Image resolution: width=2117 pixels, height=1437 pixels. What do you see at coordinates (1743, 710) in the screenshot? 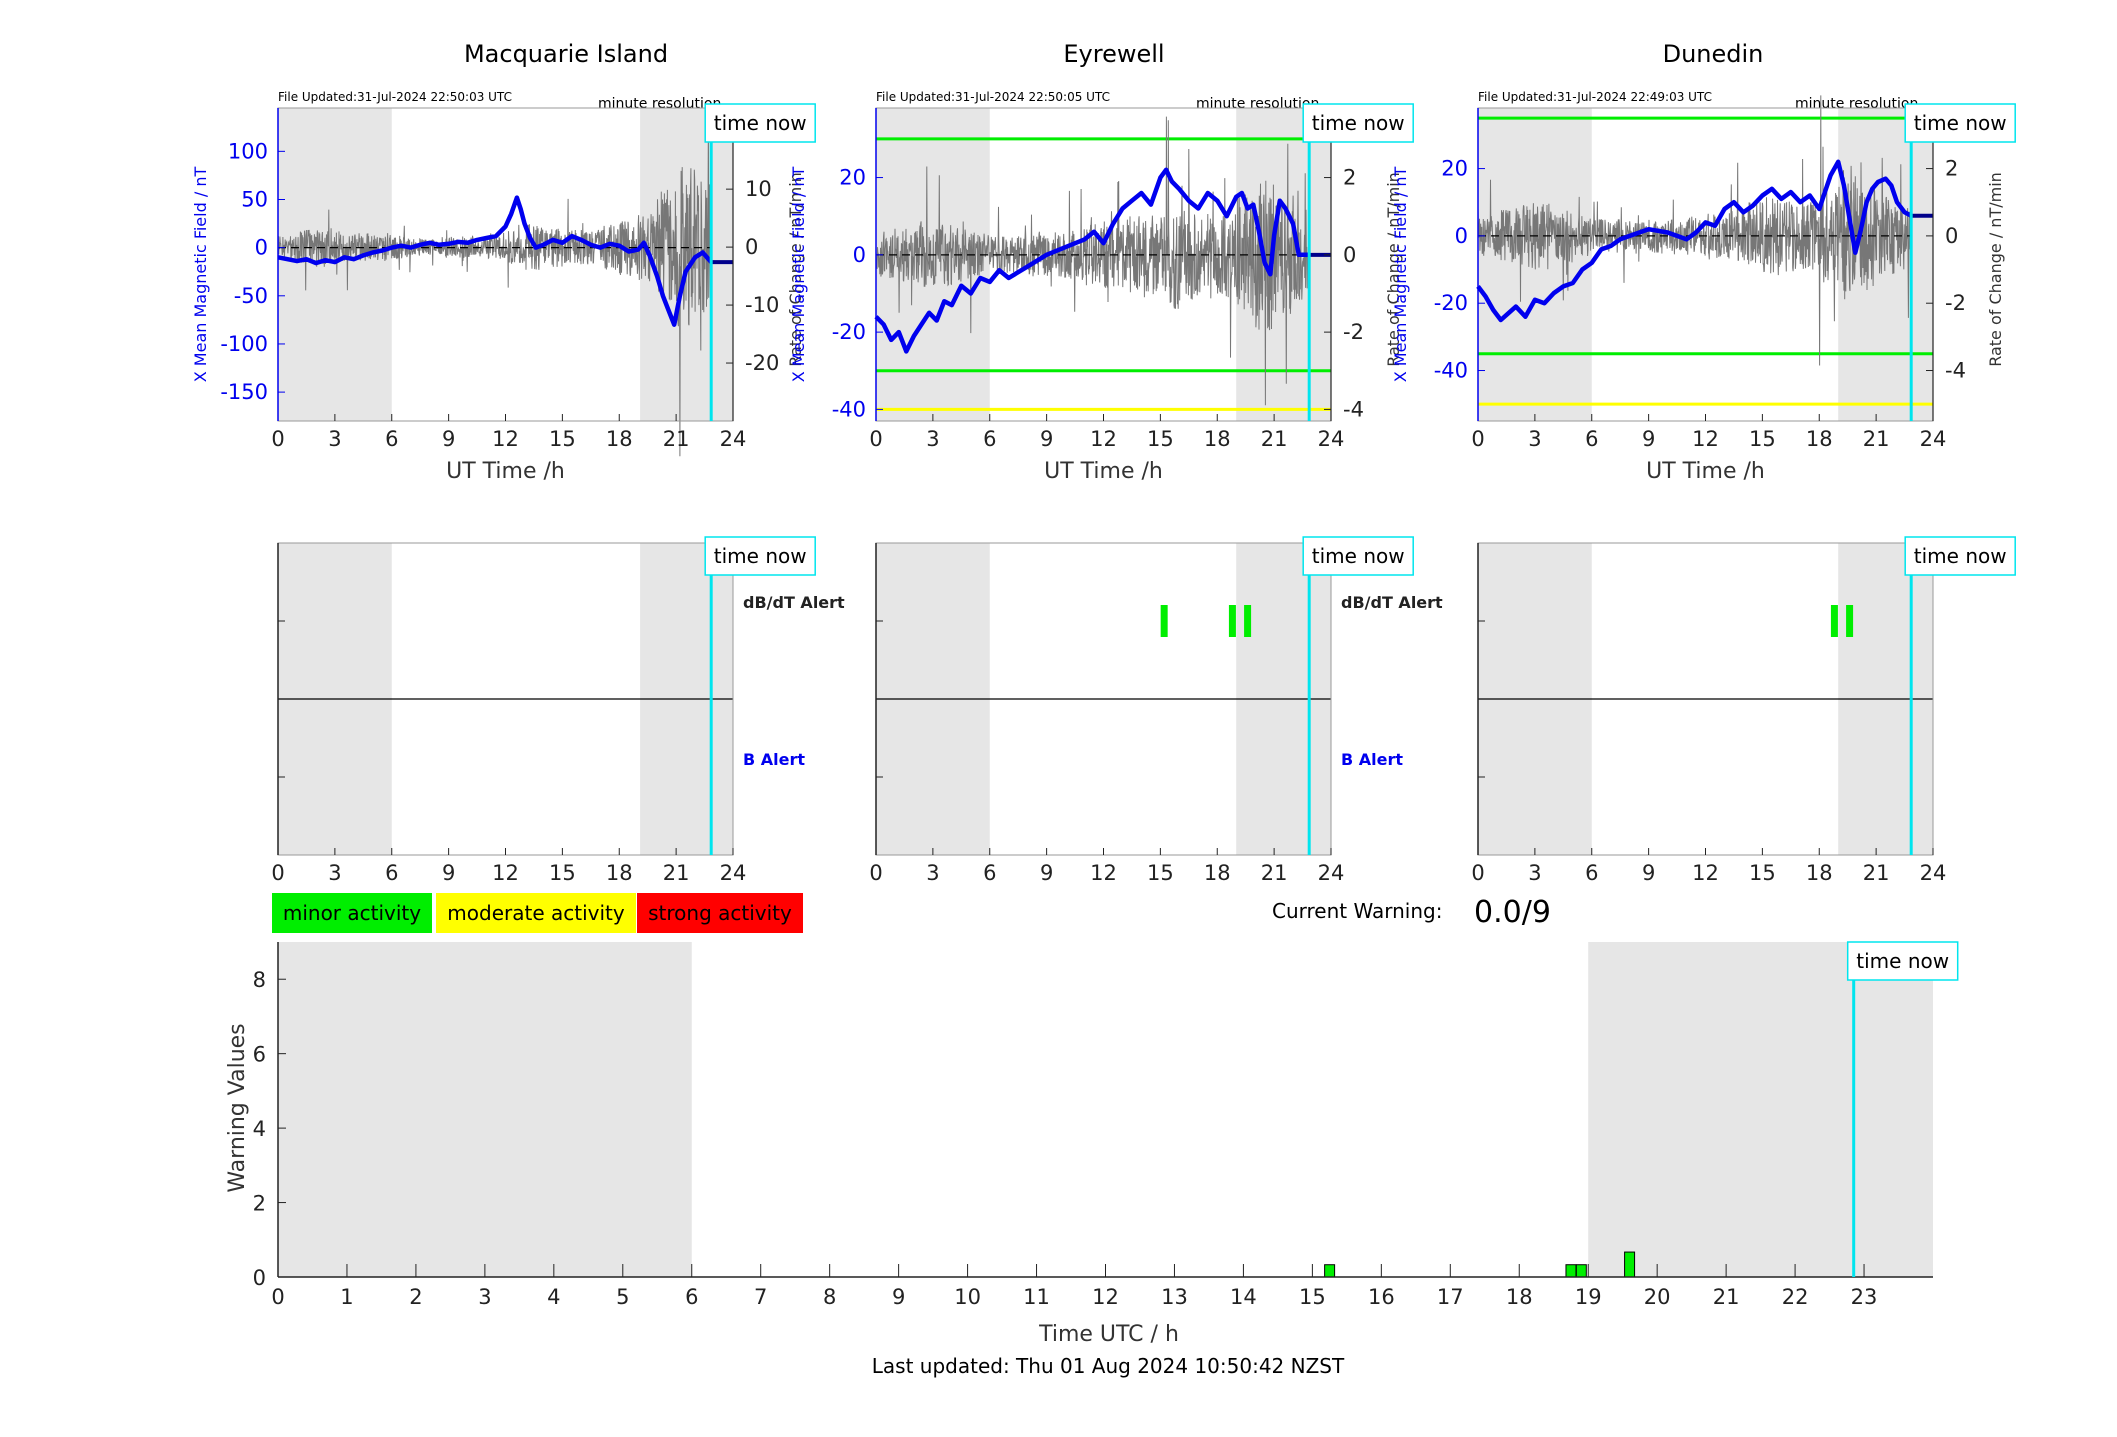
I see `panel-dunedin-alerts: 0 3 6 9 12 15 18 21 24 time now` at bounding box center [1743, 710].